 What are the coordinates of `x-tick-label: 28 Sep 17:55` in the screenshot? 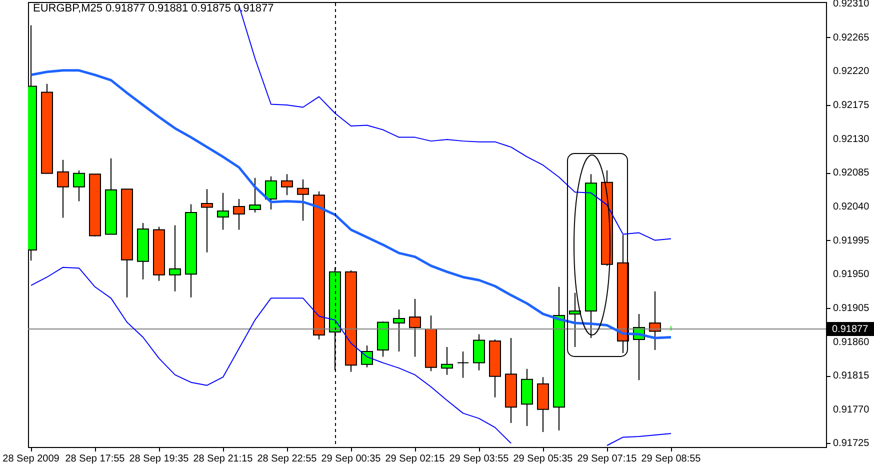 It's located at (95, 459).